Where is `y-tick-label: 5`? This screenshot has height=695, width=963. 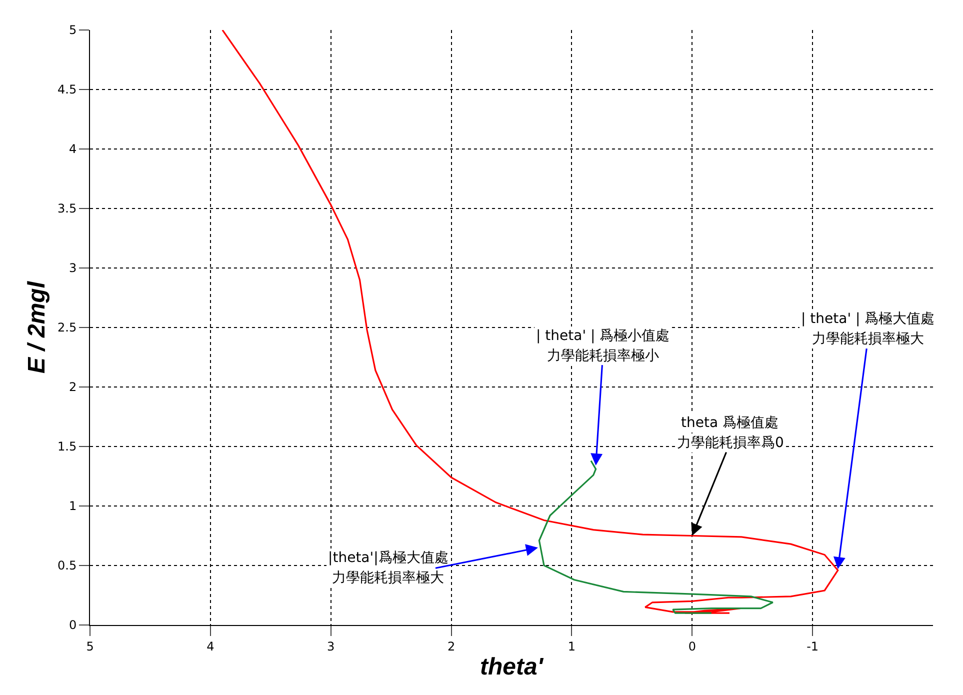
y-tick-label: 5 is located at coordinates (72, 30).